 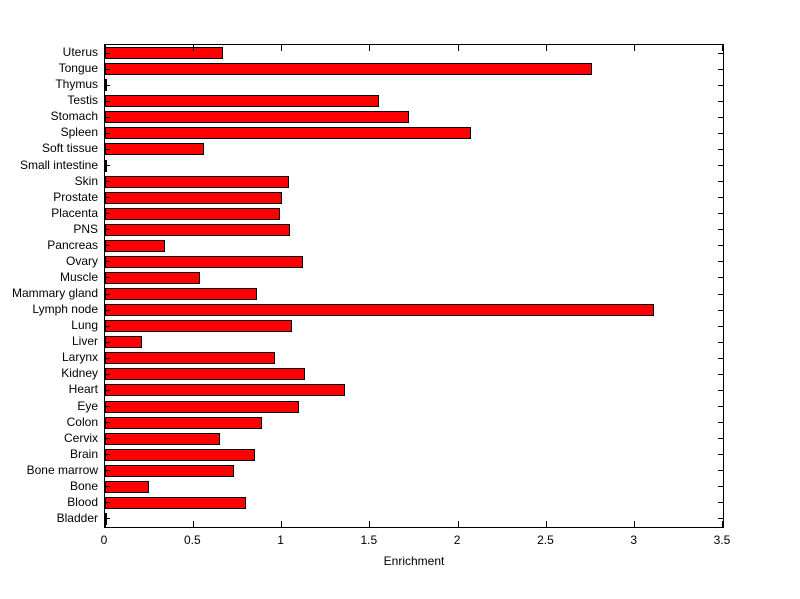 I want to click on y-tick-label: Uterus, so click(x=80, y=52).